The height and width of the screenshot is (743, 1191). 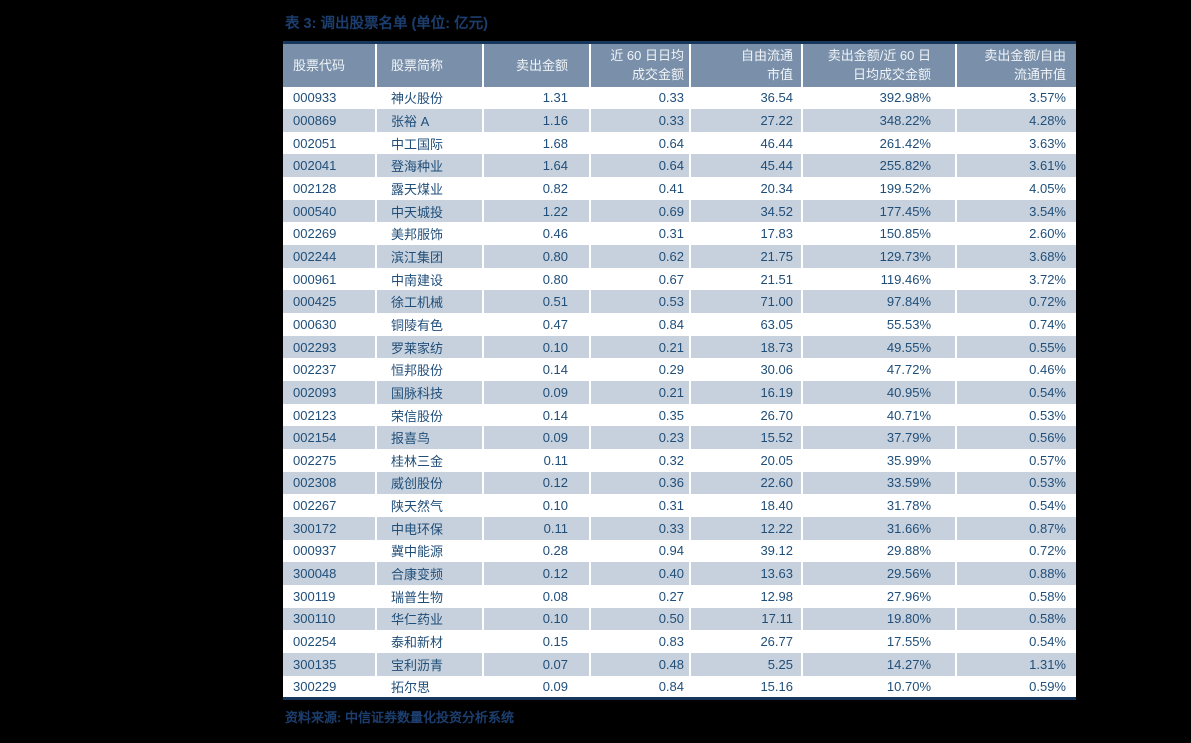 I want to click on stock-name-cell: 张裕 A, so click(x=430, y=120).